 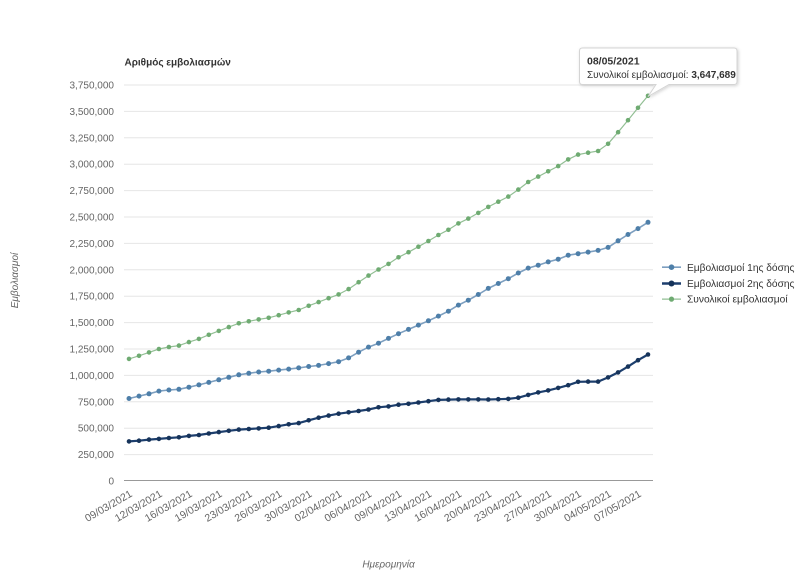 What do you see at coordinates (15, 279) in the screenshot?
I see `svg-text: Εμβολιασμοί` at bounding box center [15, 279].